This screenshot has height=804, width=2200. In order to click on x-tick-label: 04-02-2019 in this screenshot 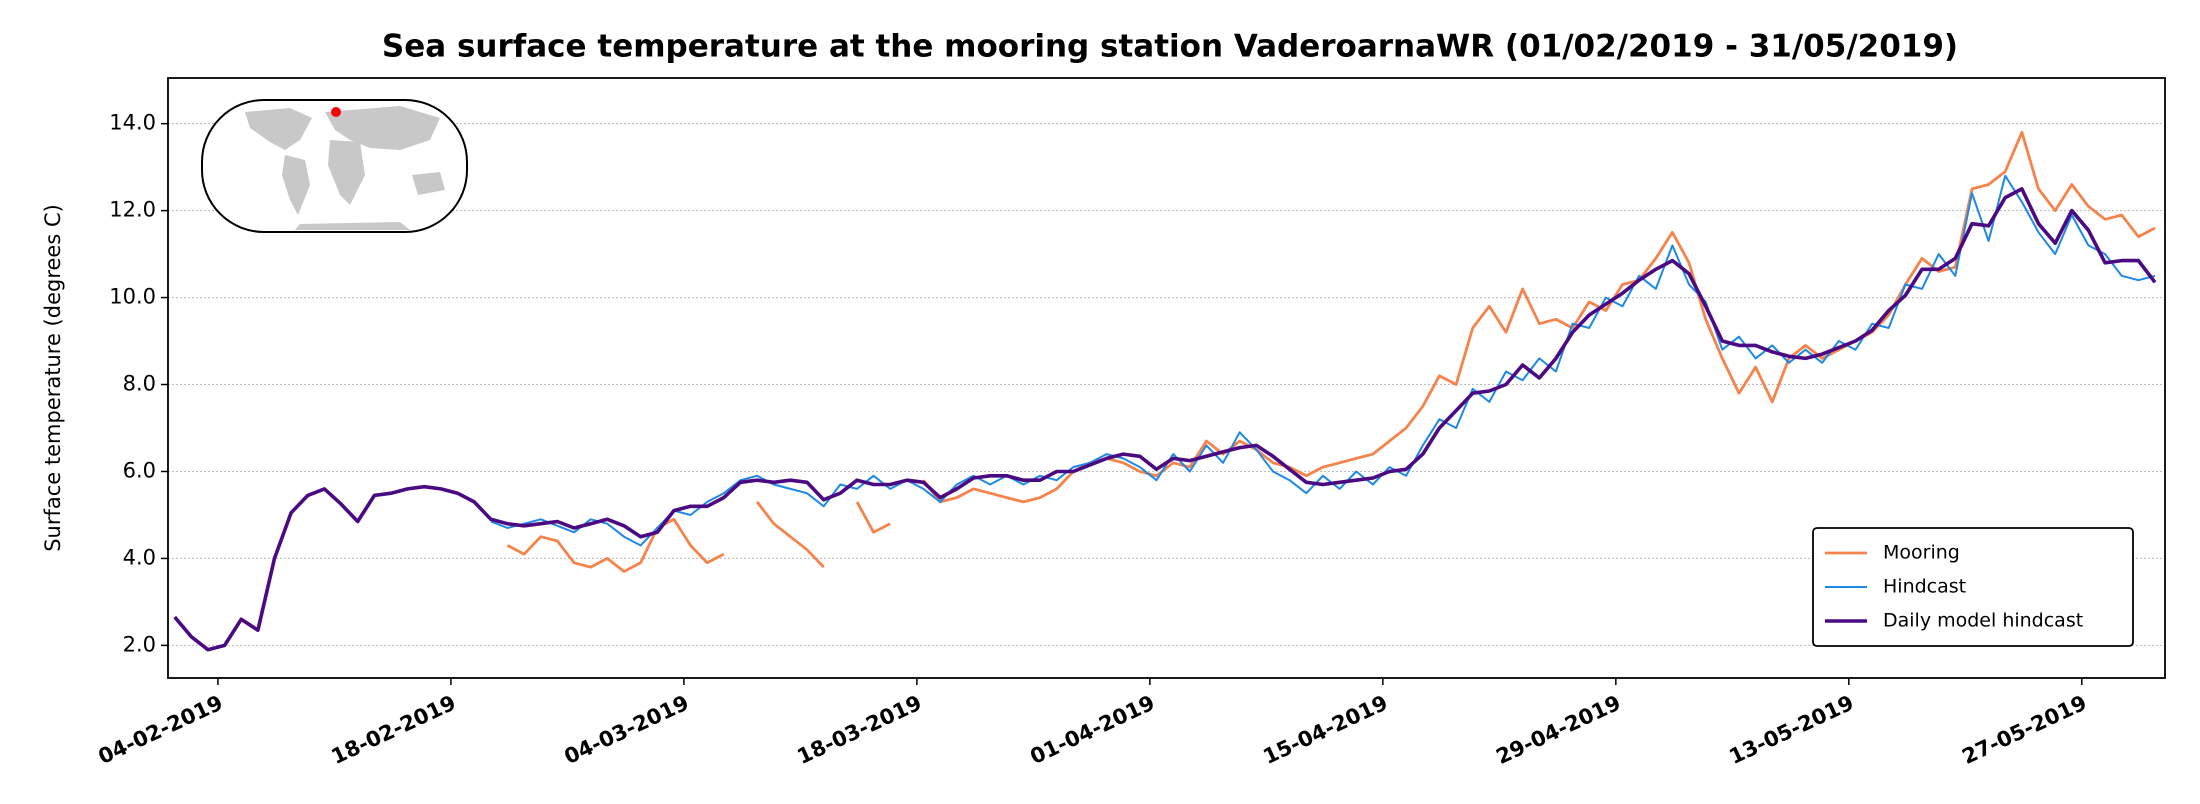, I will do `click(161, 730)`.